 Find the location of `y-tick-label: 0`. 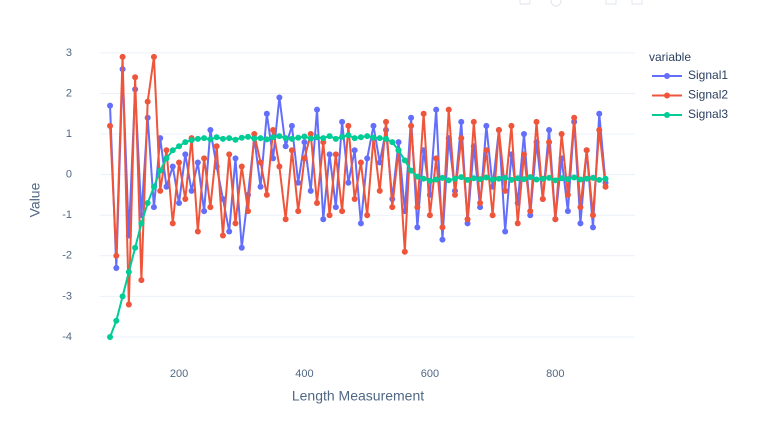

y-tick-label: 0 is located at coordinates (69, 175).